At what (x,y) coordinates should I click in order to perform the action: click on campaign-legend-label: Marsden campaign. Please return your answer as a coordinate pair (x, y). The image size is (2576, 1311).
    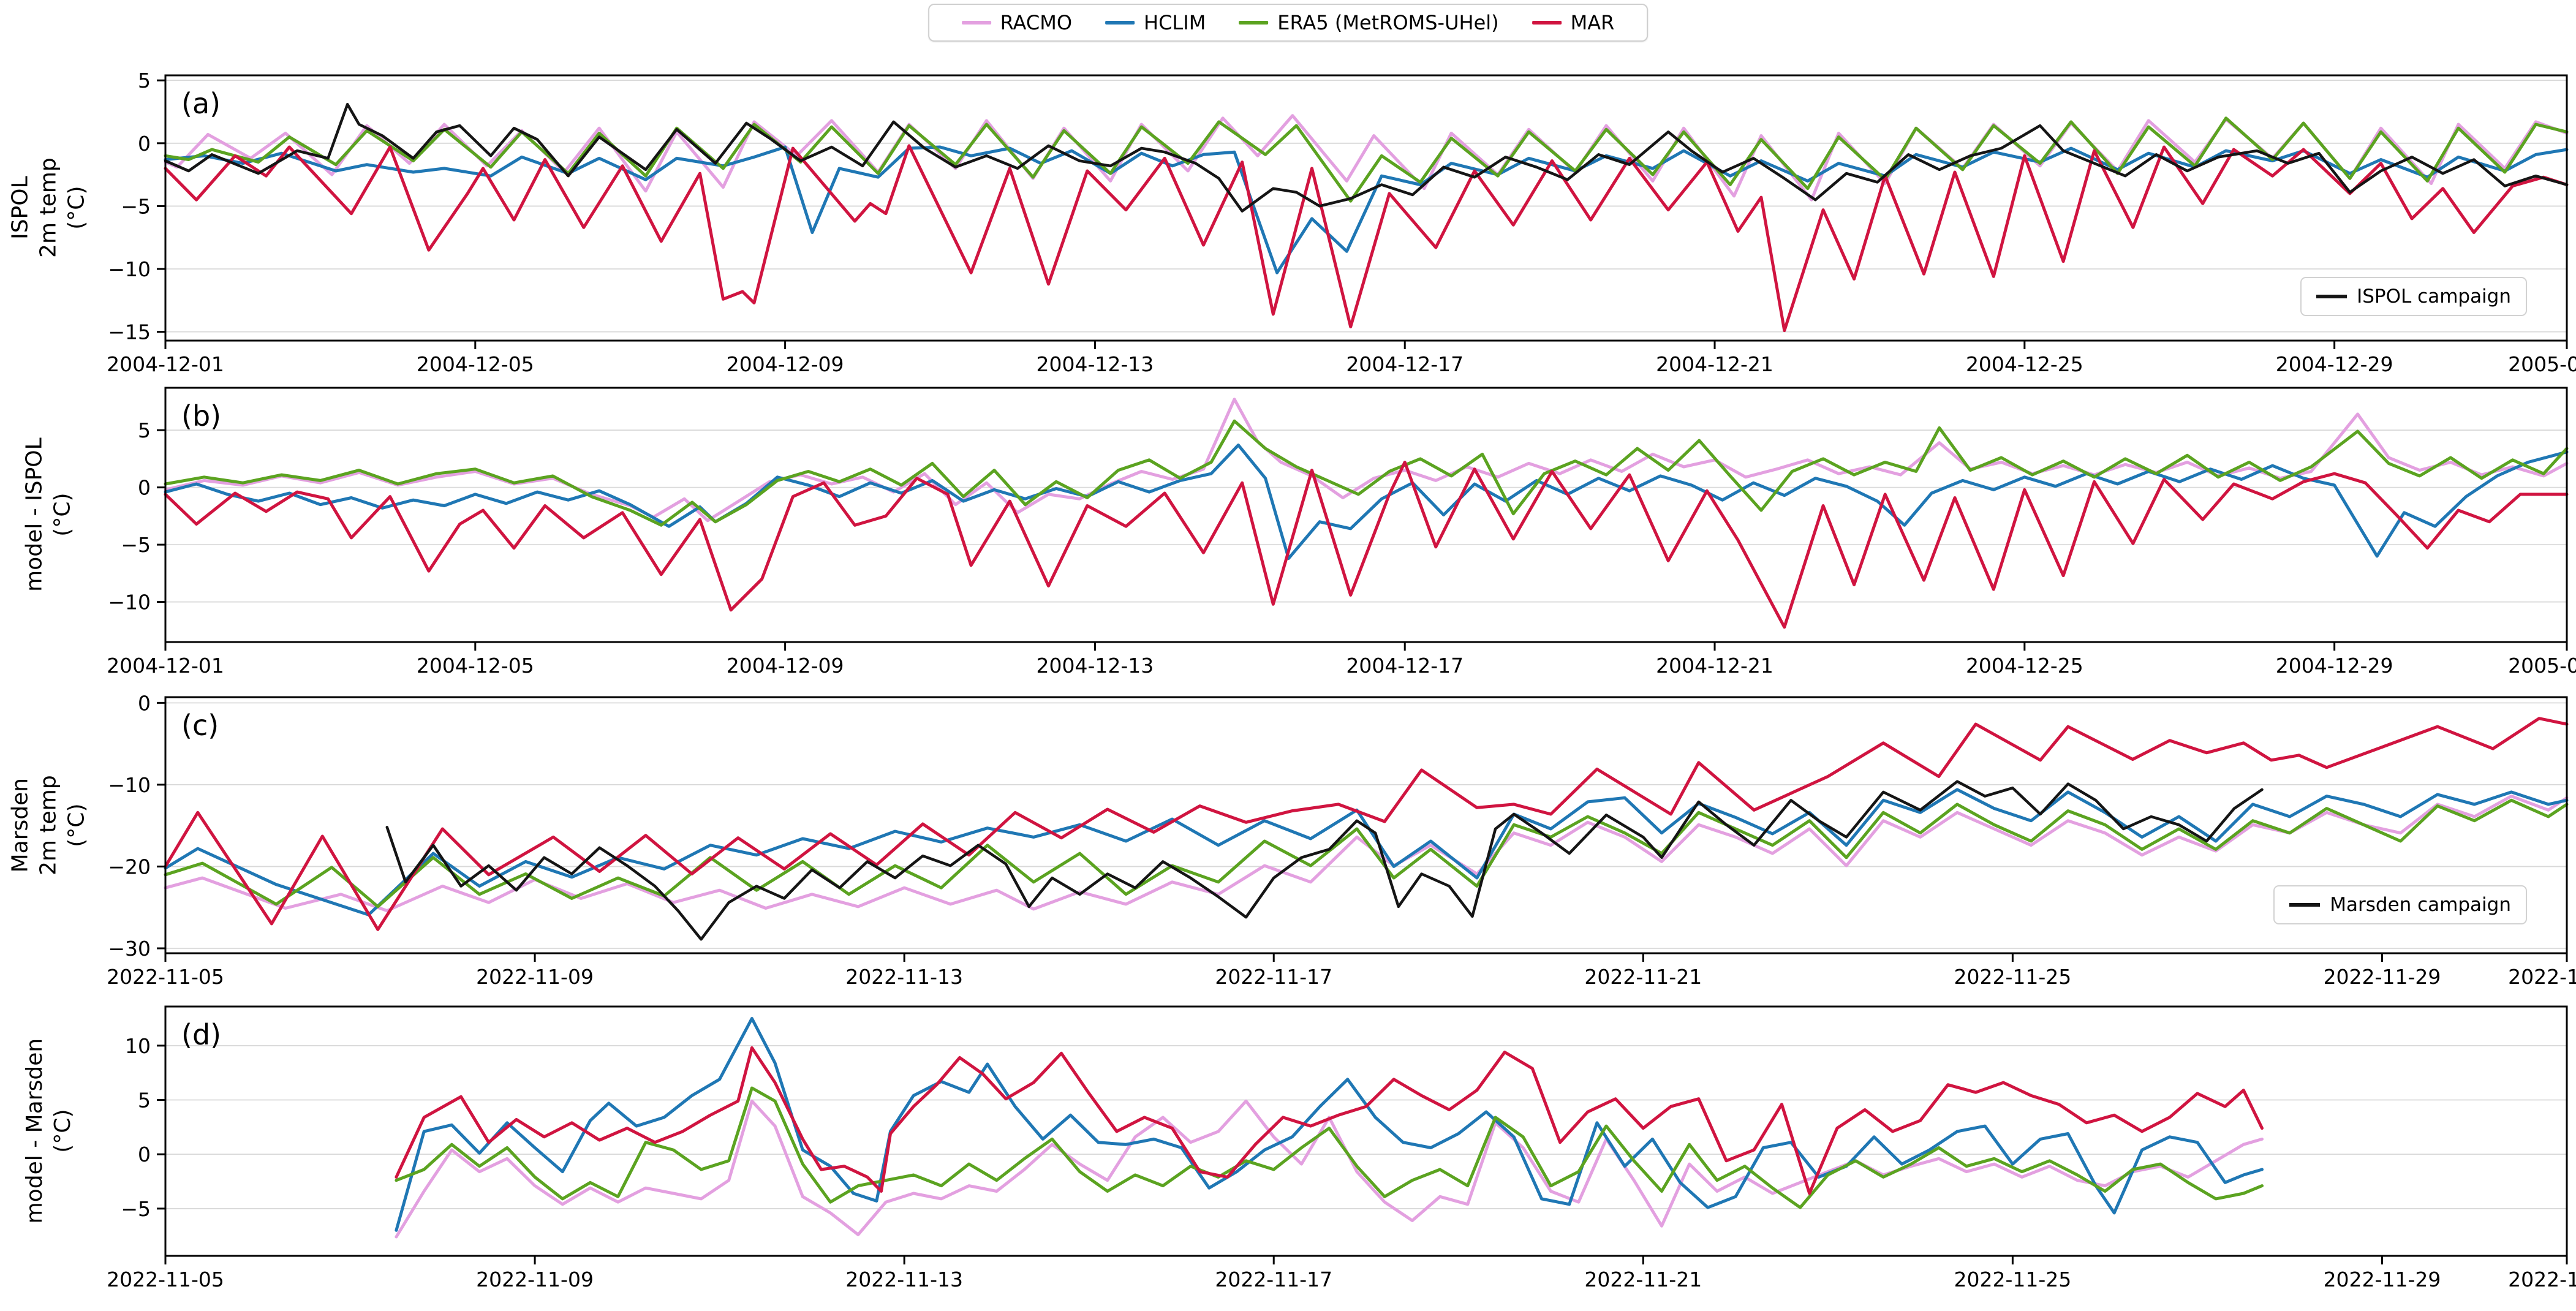
    Looking at the image, I should click on (2420, 905).